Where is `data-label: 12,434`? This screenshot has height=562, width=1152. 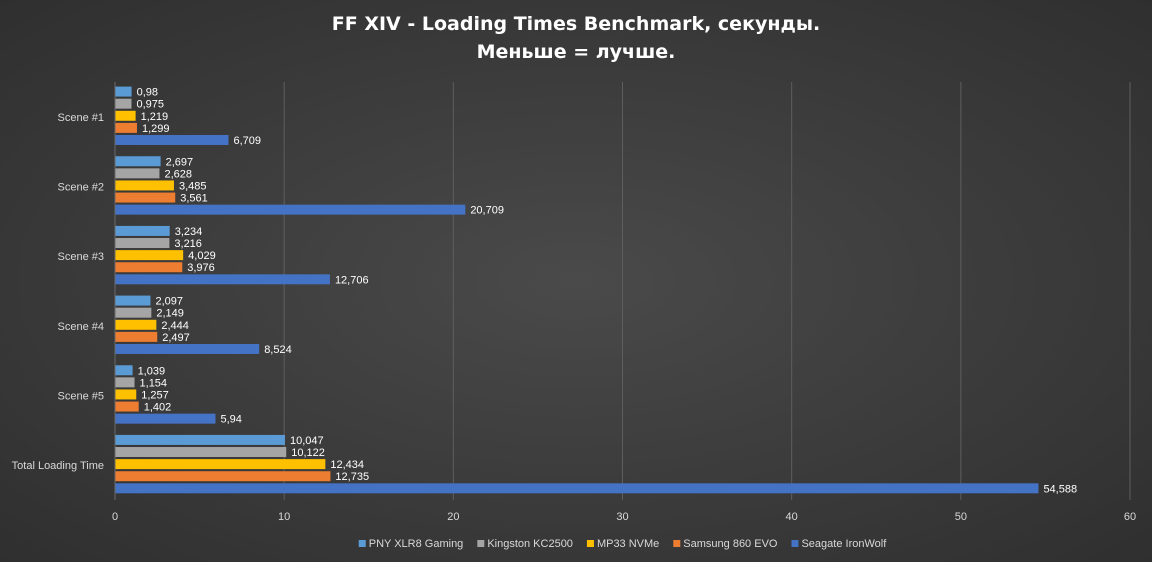 data-label: 12,434 is located at coordinates (347, 465).